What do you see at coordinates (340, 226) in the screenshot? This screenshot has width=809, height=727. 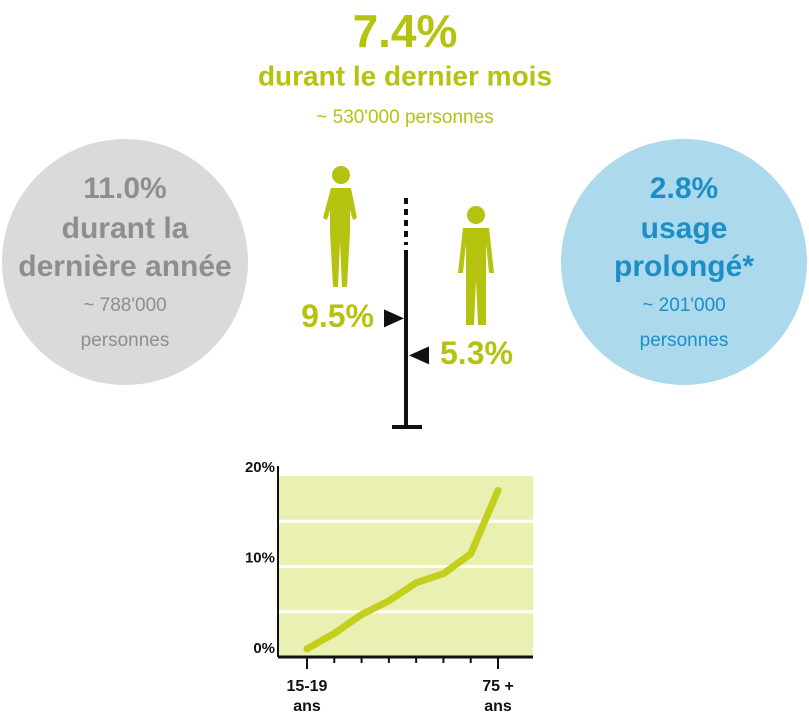 I see `woman-icon` at bounding box center [340, 226].